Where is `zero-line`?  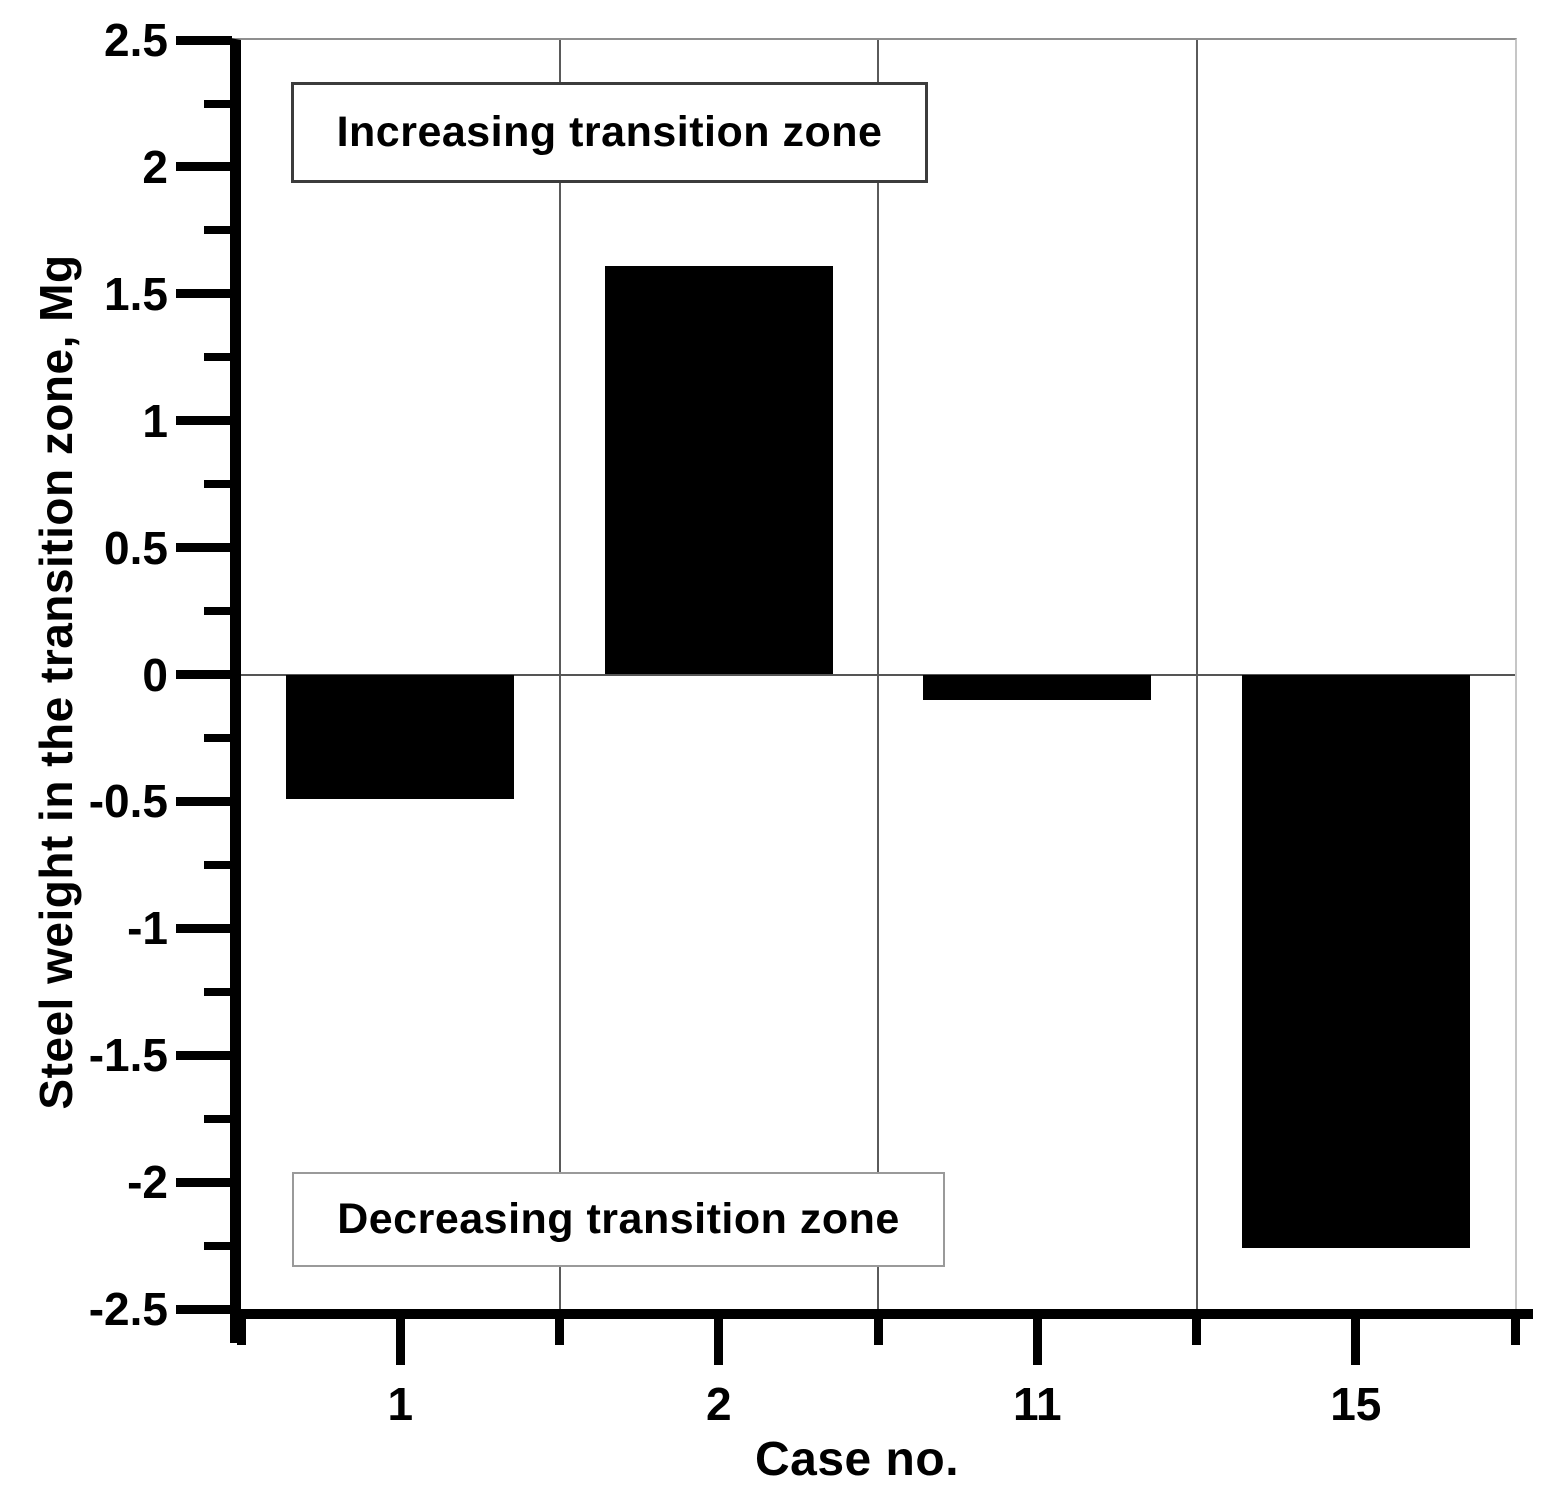 zero-line is located at coordinates (878, 674).